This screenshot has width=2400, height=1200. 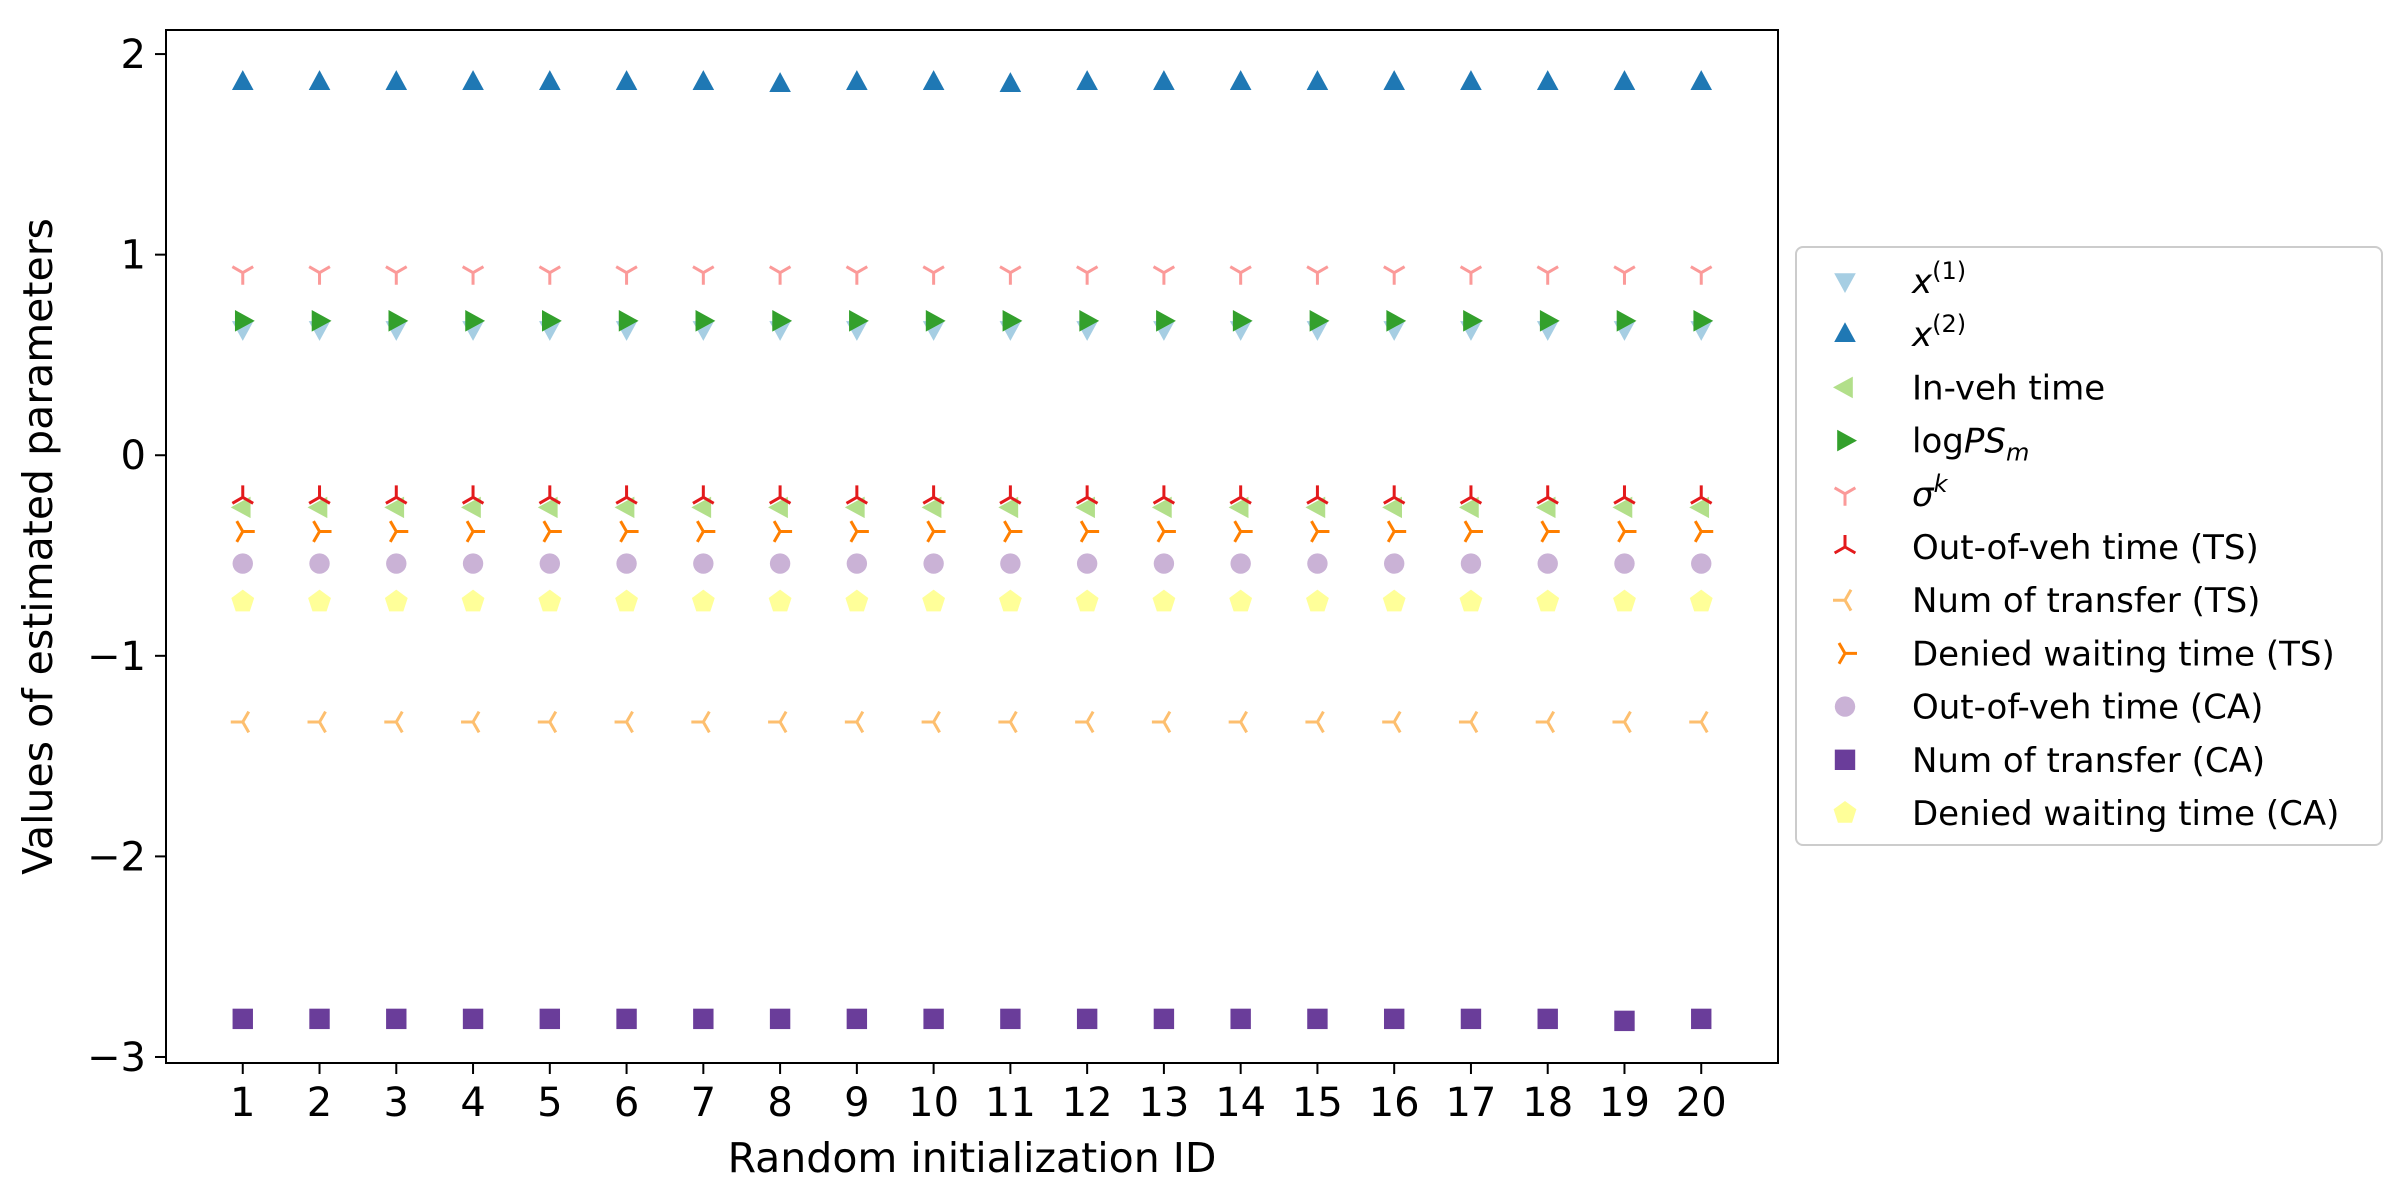 What do you see at coordinates (626, 1103) in the screenshot?
I see `x-tick-label: 6` at bounding box center [626, 1103].